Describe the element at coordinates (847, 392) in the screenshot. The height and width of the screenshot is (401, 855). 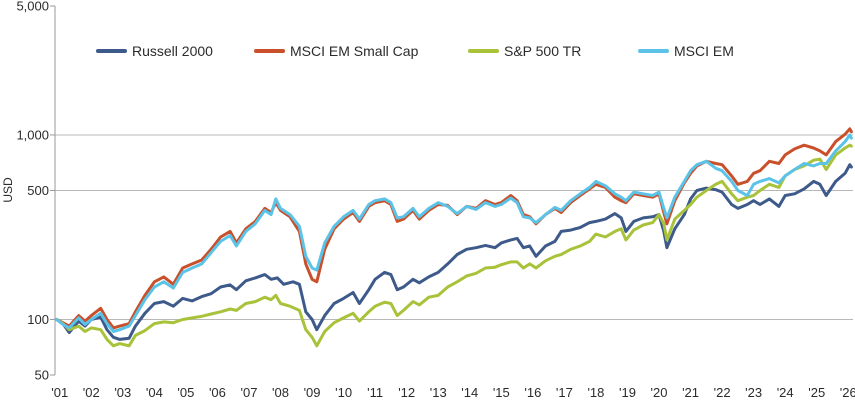
I see `x-tick-label: '26` at that location.